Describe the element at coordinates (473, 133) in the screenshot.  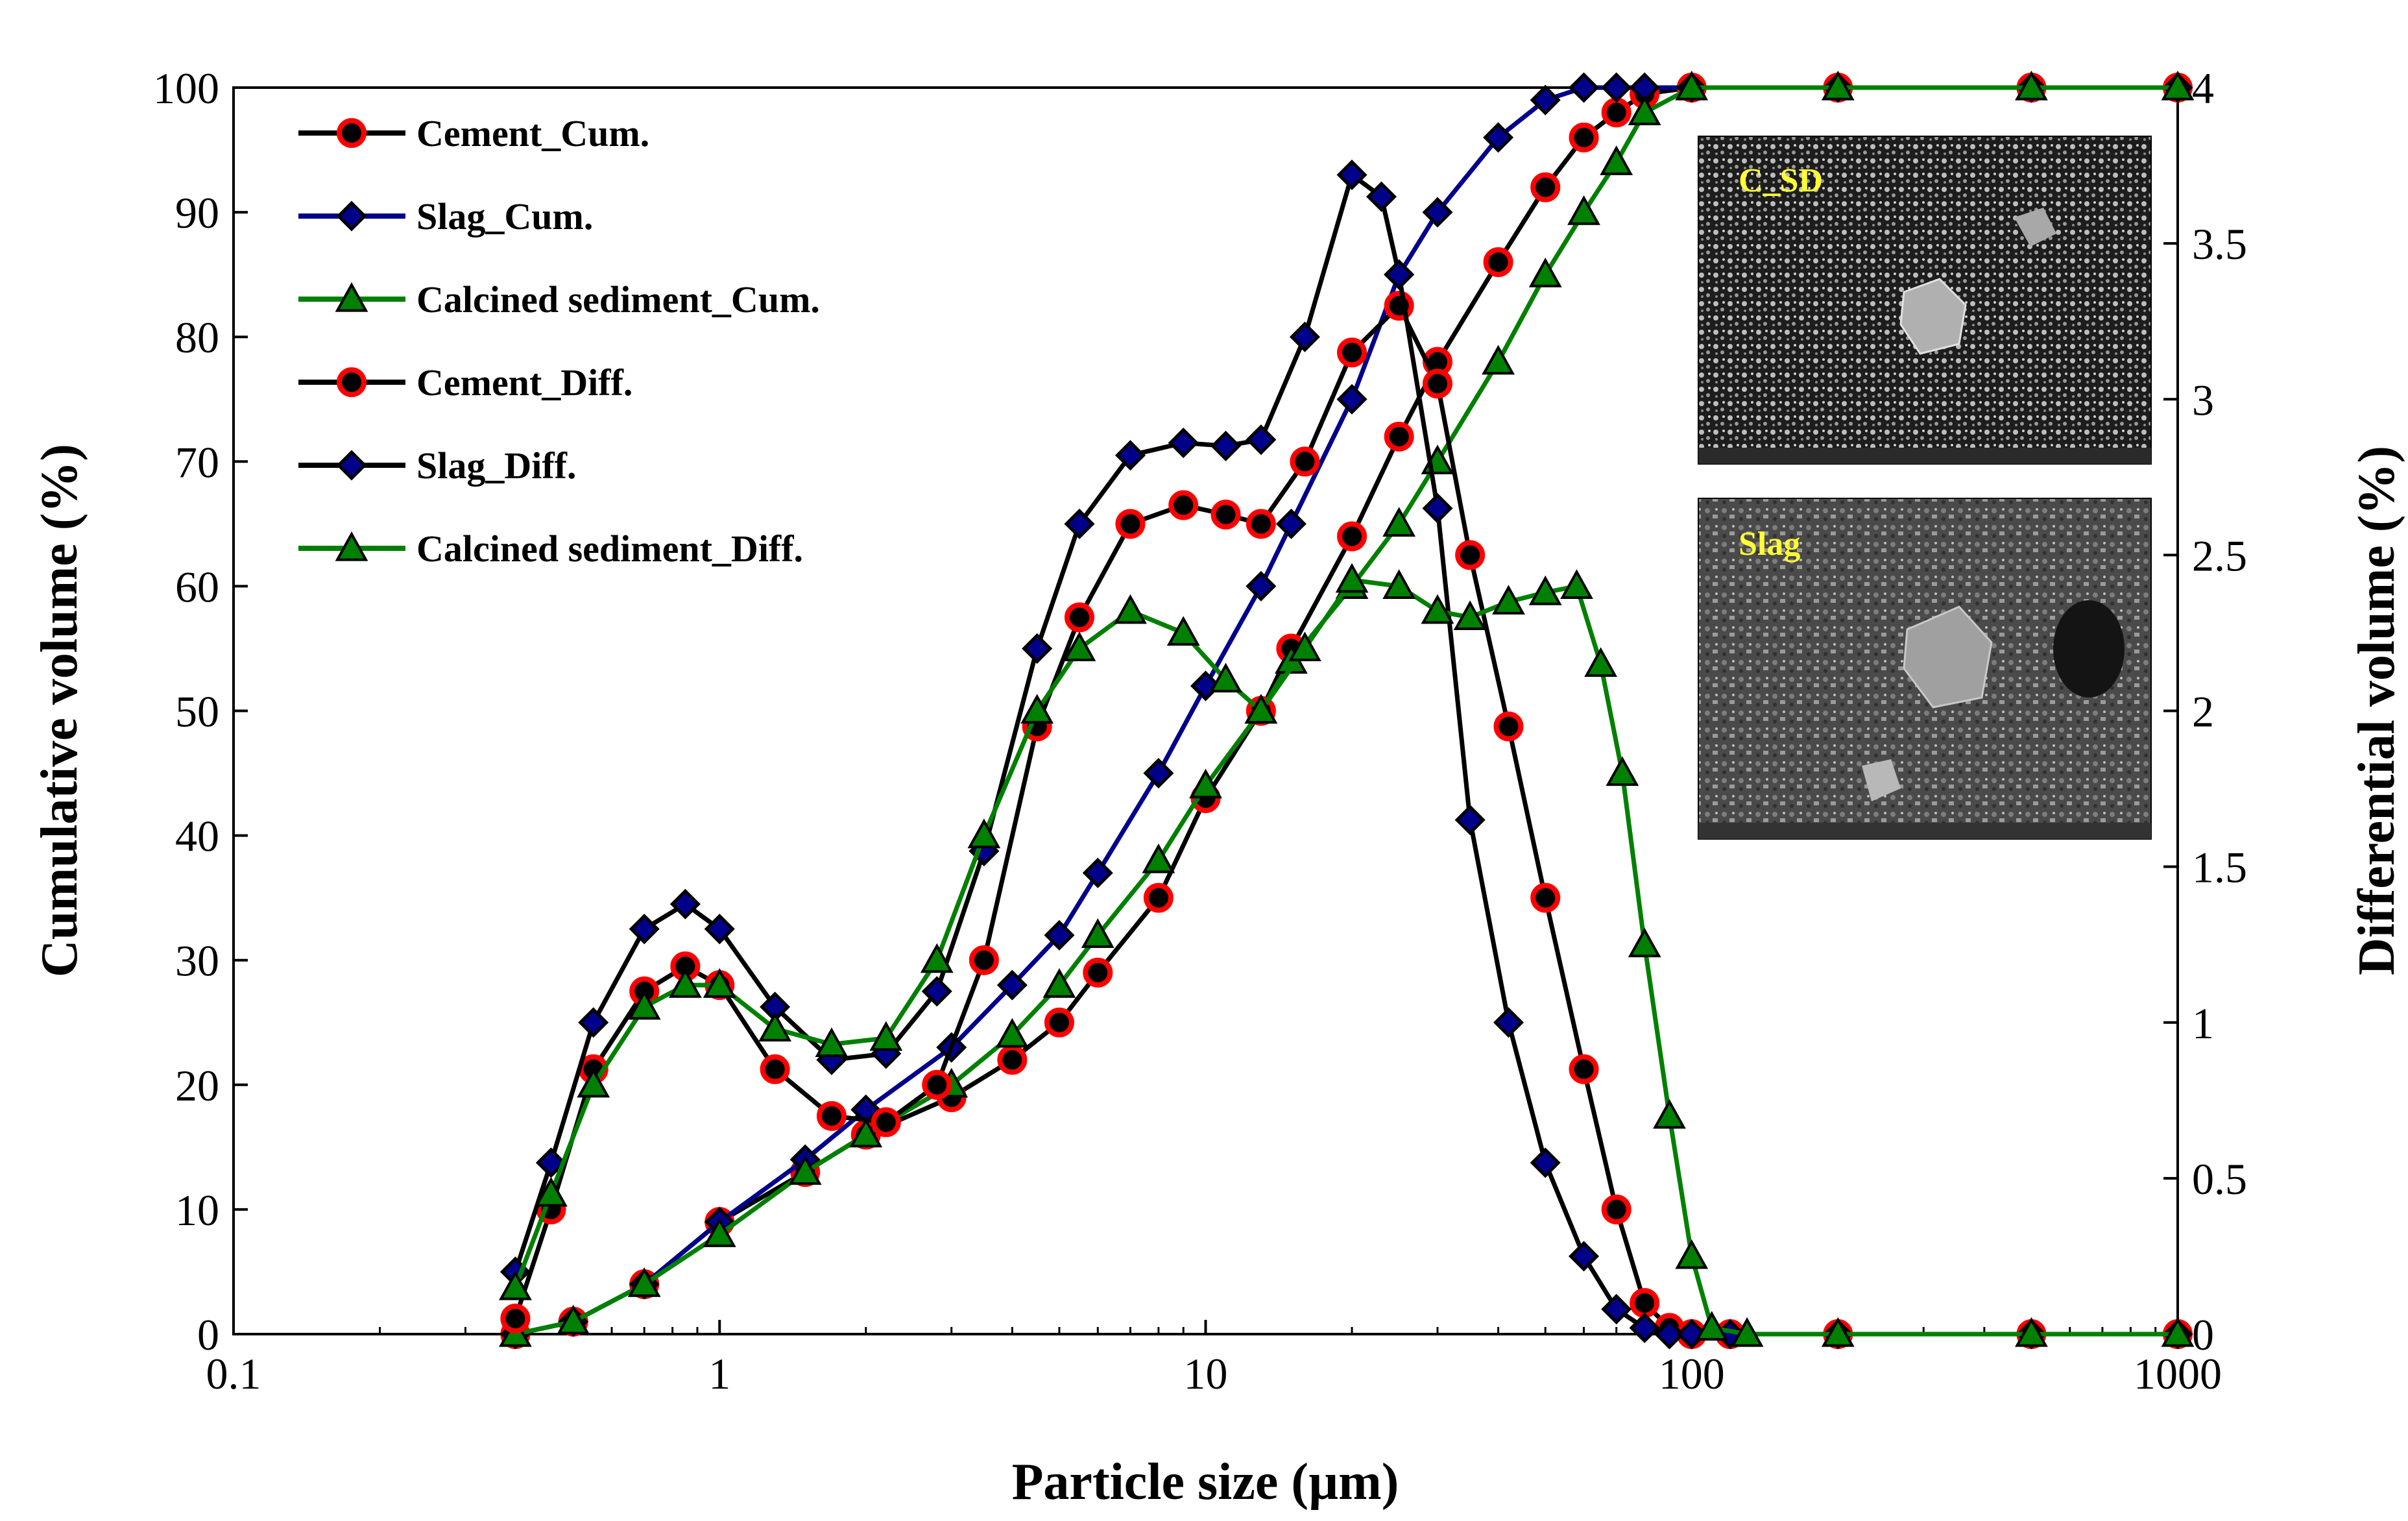
I see `legend-item: Cement_Cum.` at that location.